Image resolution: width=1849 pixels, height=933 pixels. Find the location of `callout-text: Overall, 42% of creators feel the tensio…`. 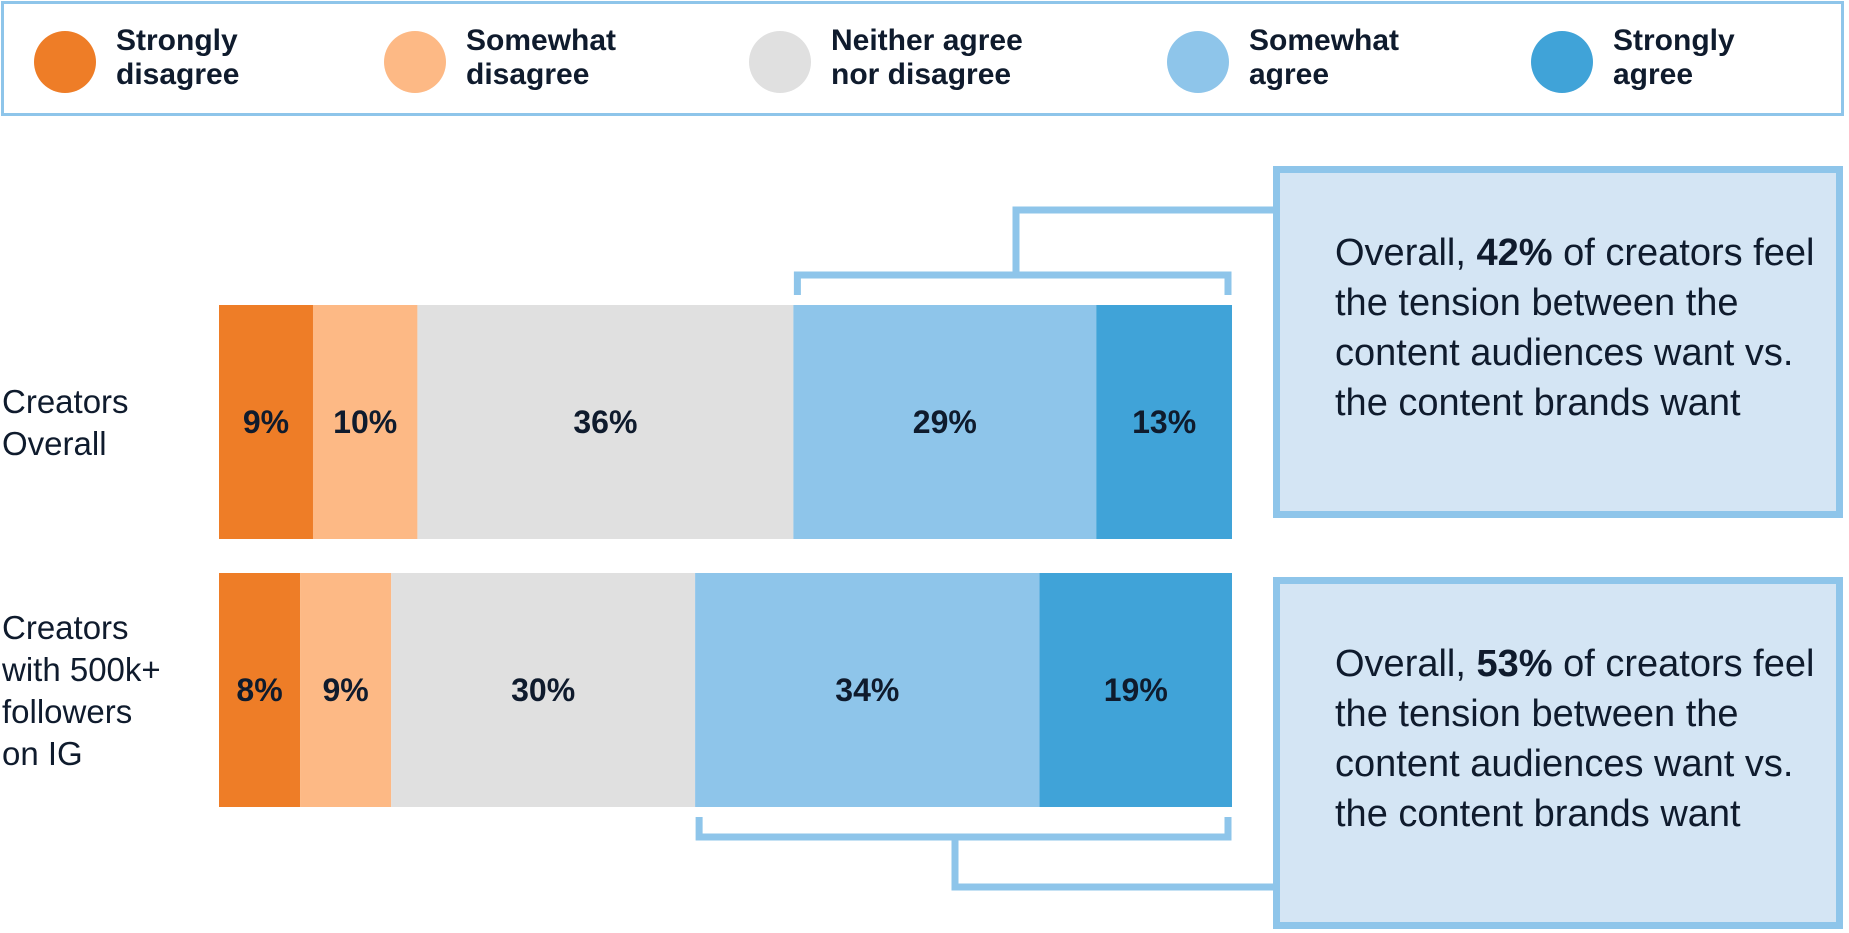

callout-text: Overall, 42% of creators feel the tensio… is located at coordinates (1575, 328).